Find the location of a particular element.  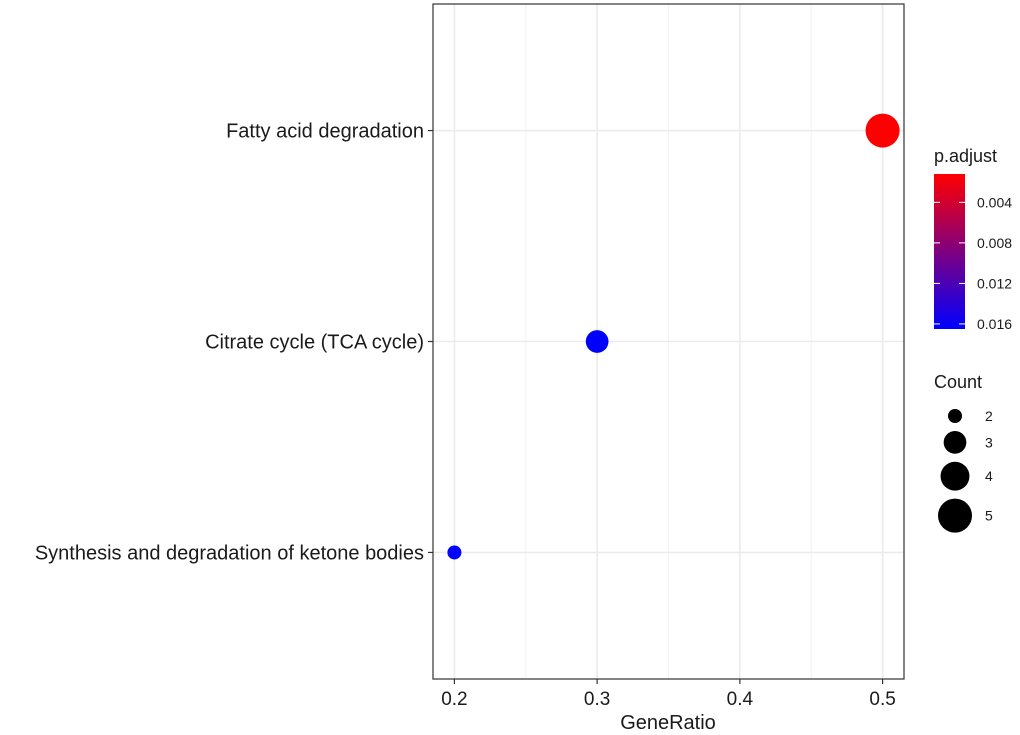

x-tick-label: 0.5 is located at coordinates (882, 699).